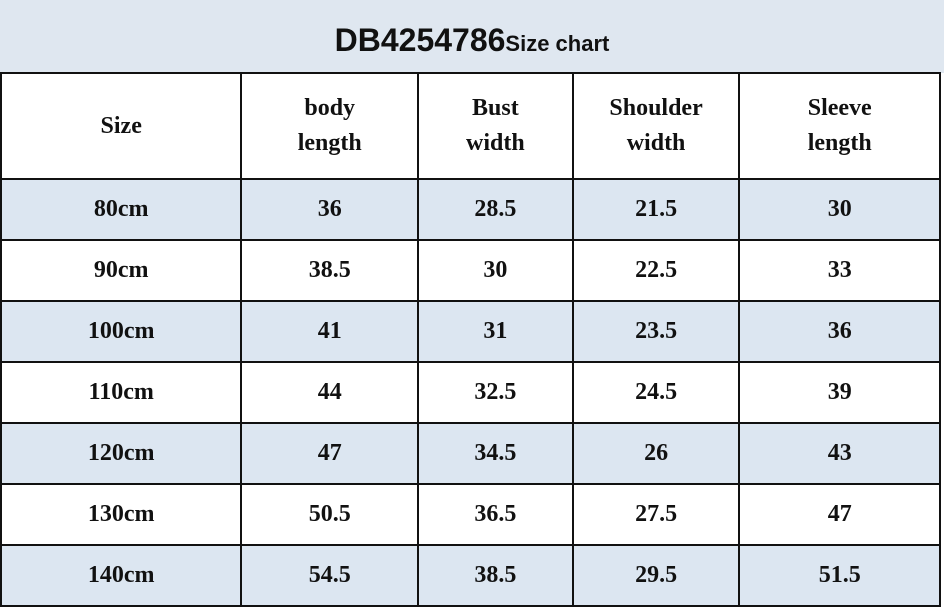 This screenshot has width=944, height=607. What do you see at coordinates (839, 126) in the screenshot?
I see `column-header: Sleeve length` at bounding box center [839, 126].